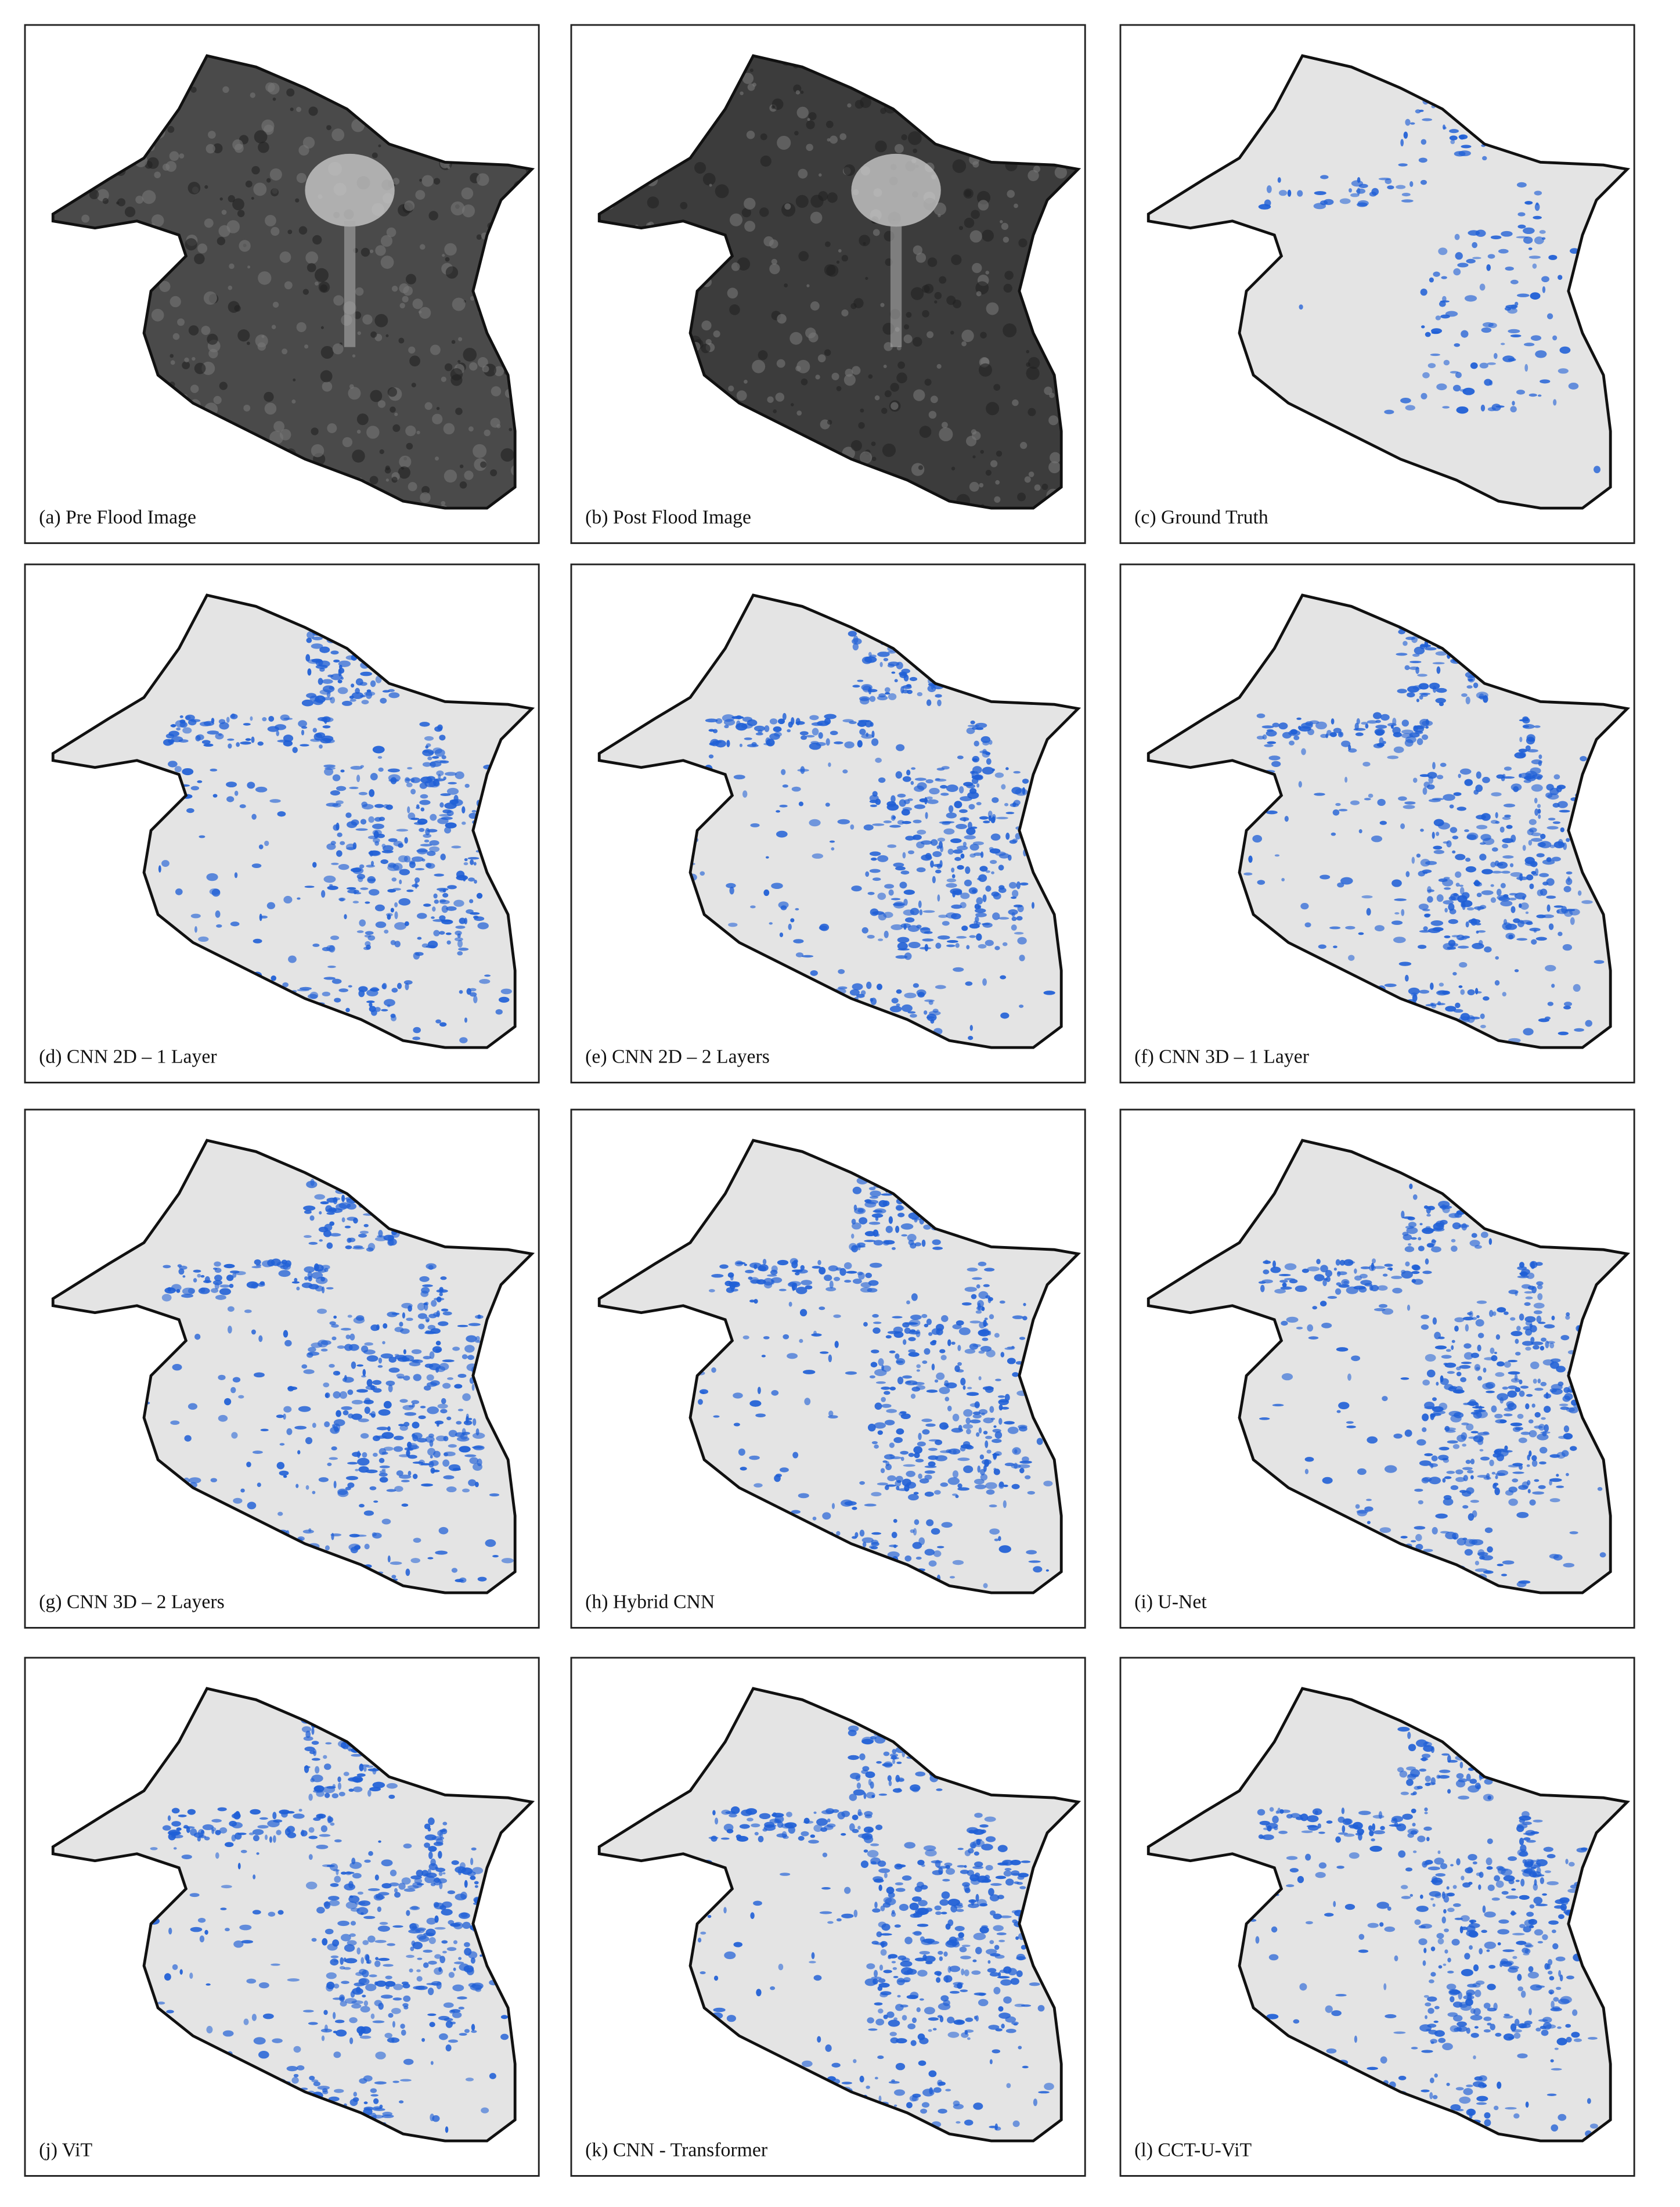 This screenshot has width=1680, height=2207. Describe the element at coordinates (282, 284) in the screenshot. I see `panel: (a) Pre Flood Image` at that location.